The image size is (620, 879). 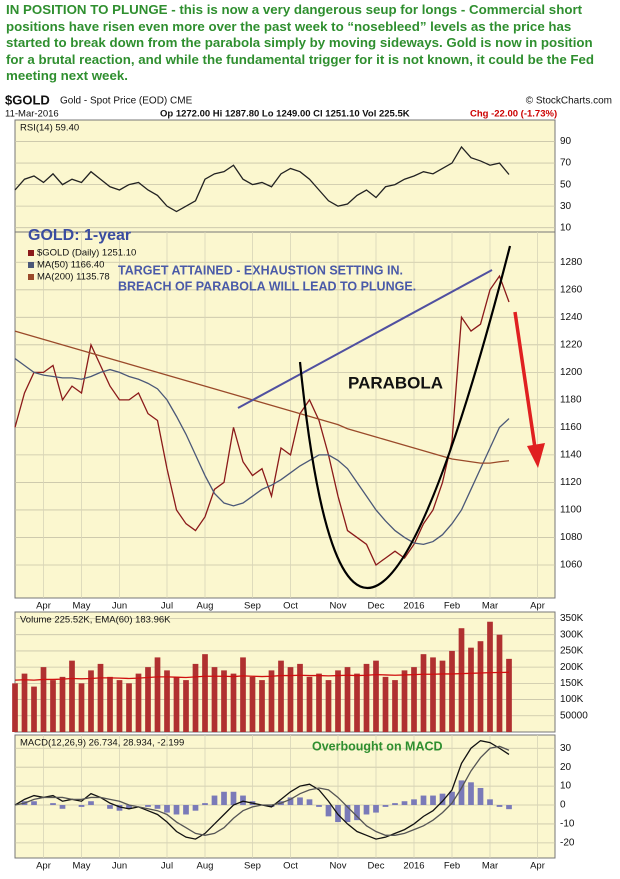 I want to click on y-tick-label: 1280, so click(x=571, y=262).